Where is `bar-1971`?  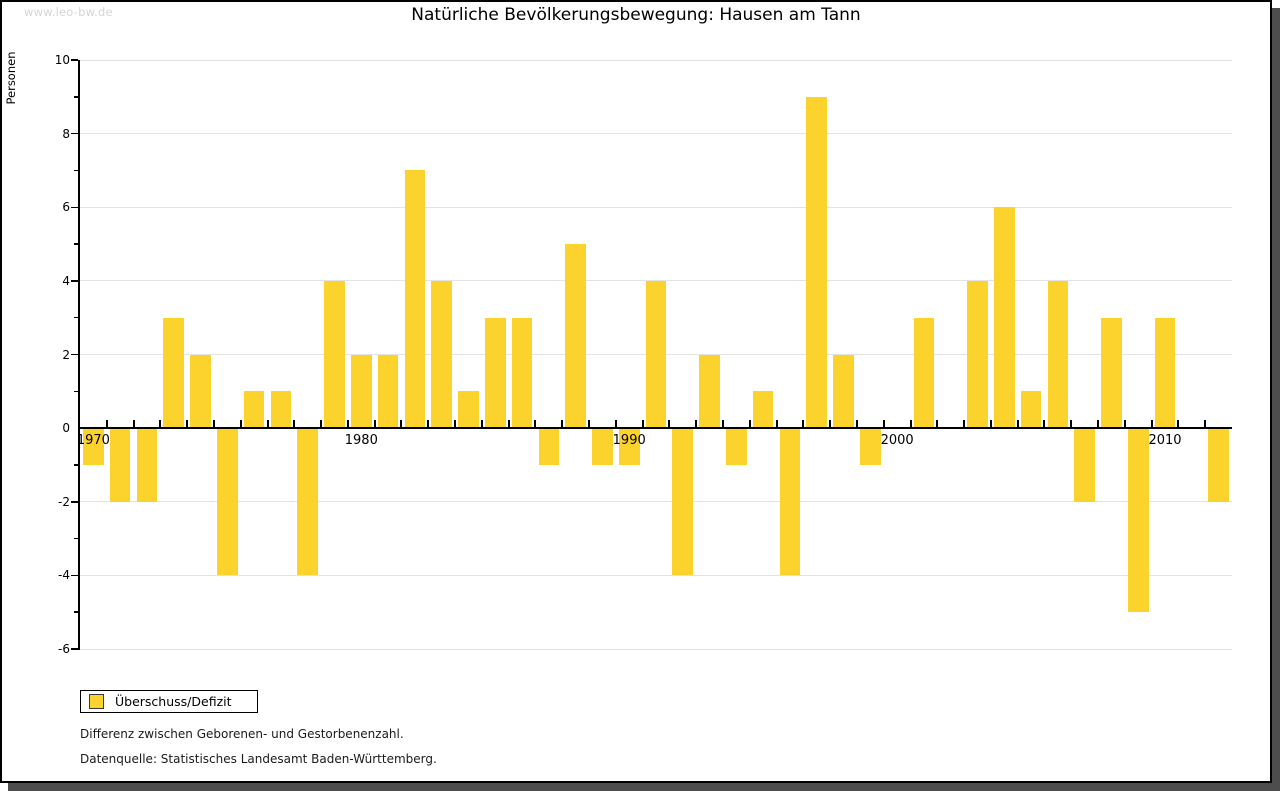 bar-1971 is located at coordinates (120, 465).